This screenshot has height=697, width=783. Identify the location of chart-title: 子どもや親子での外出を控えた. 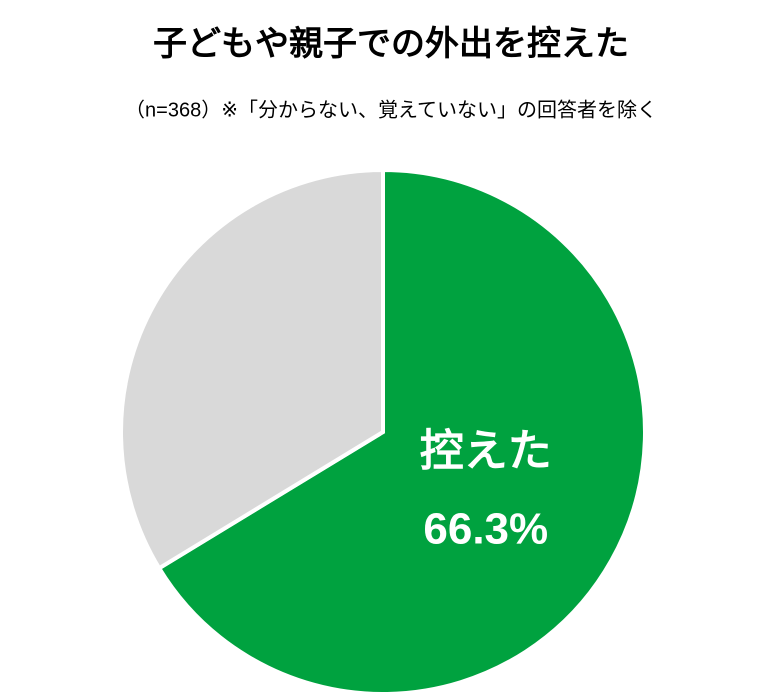
(391, 44).